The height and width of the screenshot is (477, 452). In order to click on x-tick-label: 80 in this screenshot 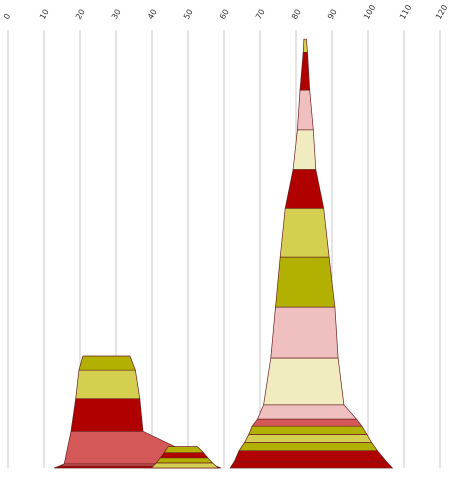, I will do `click(296, 14)`.